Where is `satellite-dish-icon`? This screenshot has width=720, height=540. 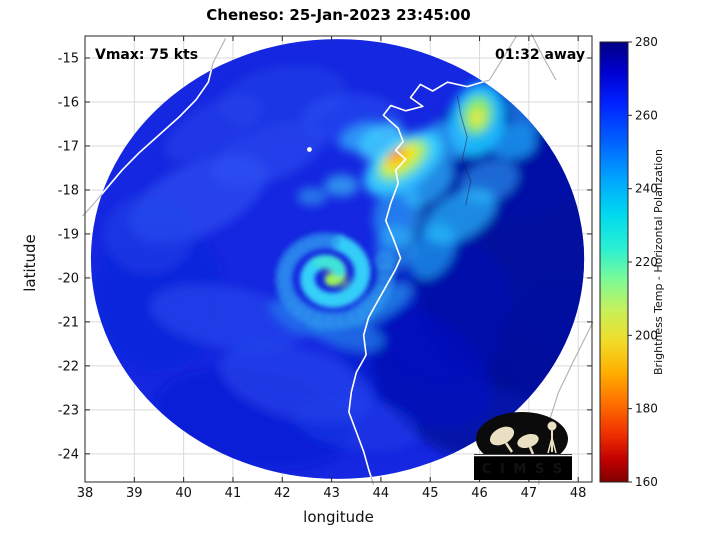 satellite-dish-icon is located at coordinates (502, 436).